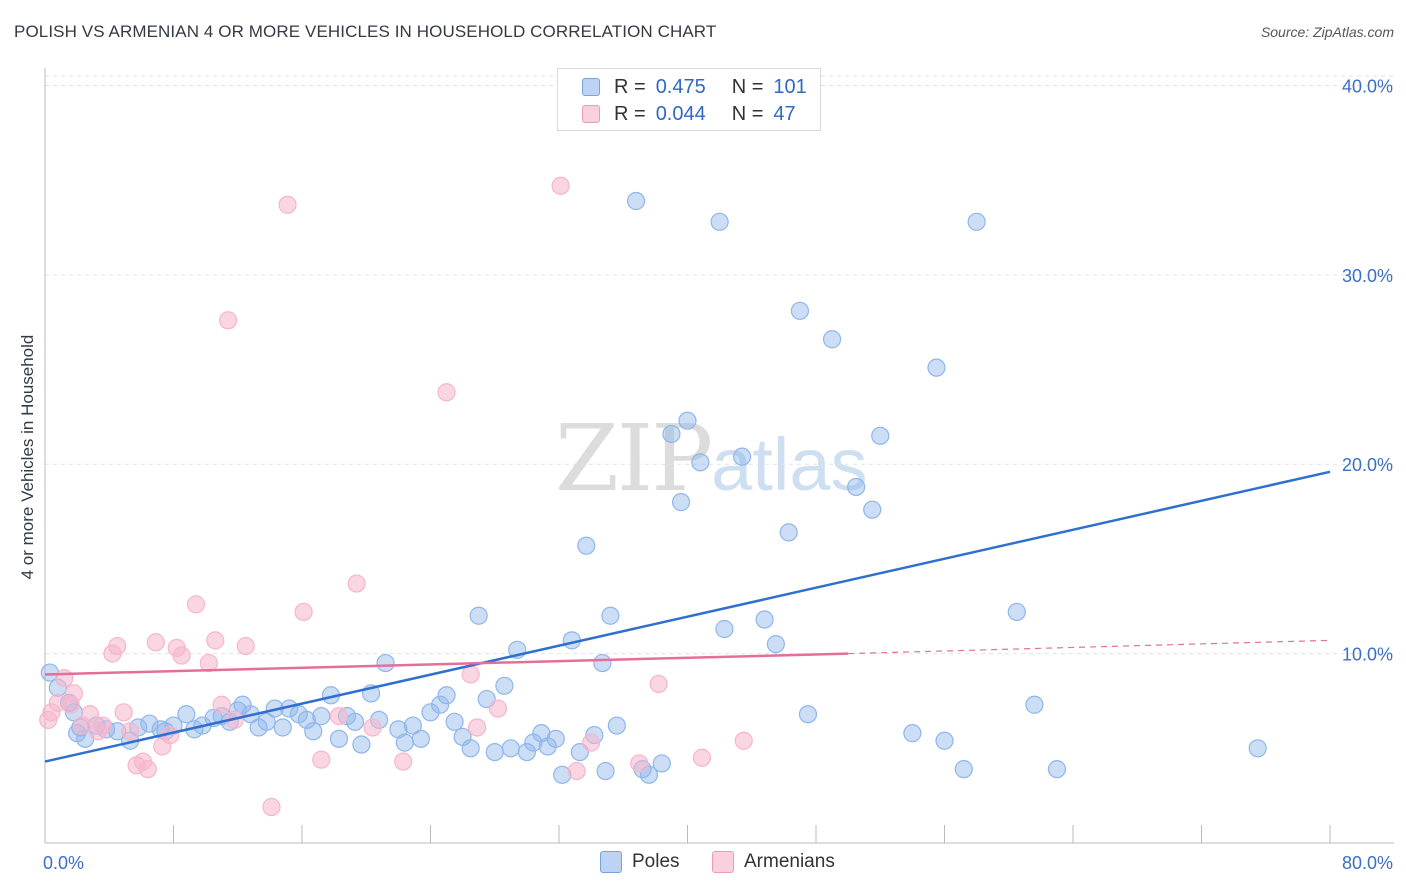 This screenshot has width=1406, height=892. Describe the element at coordinates (1367, 655) in the screenshot. I see `y-tick-label: 10.0%` at that location.